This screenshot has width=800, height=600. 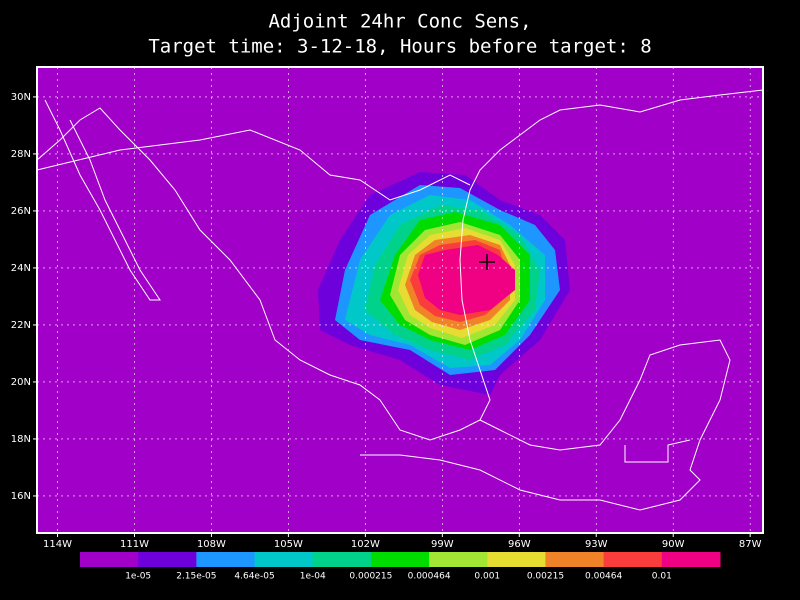 I want to click on colorbar-label: 4.64e-05, so click(x=254, y=577).